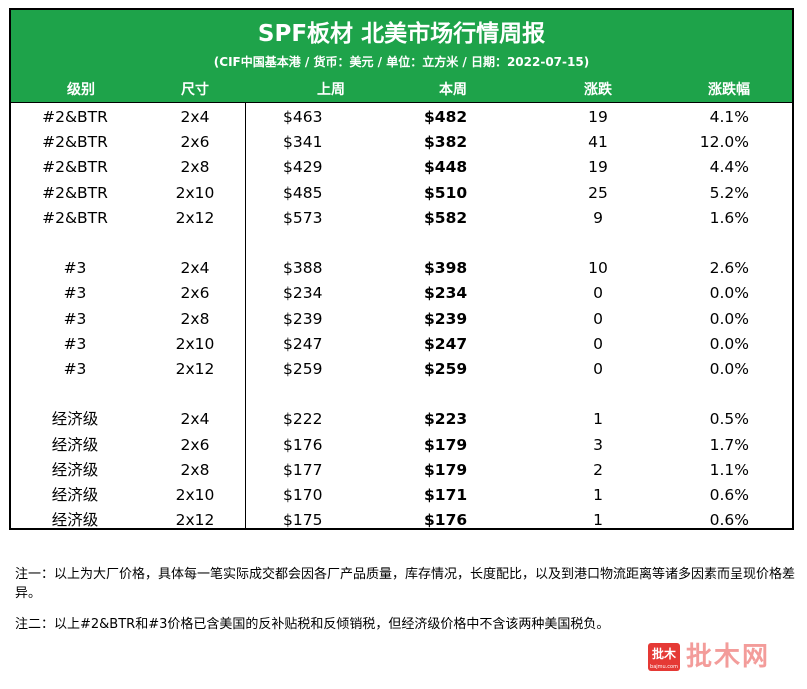  I want to click on change-pct-cell: 2.6%, so click(729, 268).